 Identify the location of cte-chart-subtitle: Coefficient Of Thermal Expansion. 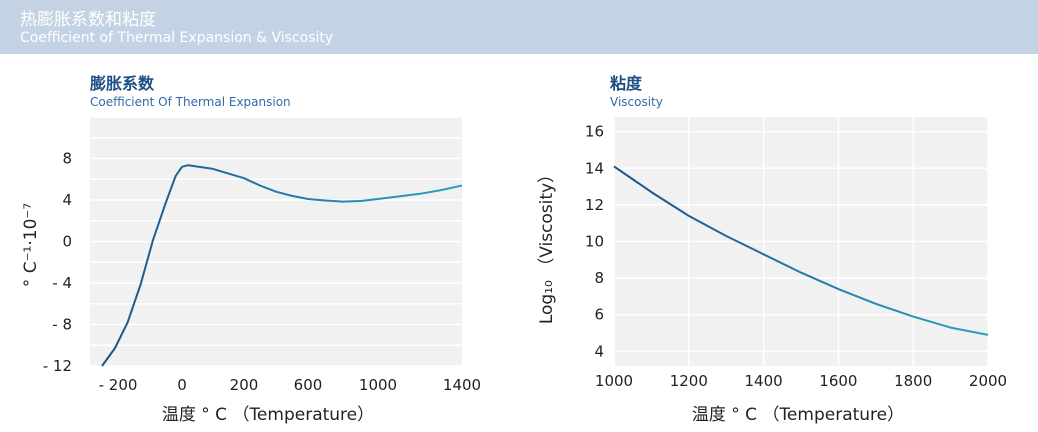
(190, 102).